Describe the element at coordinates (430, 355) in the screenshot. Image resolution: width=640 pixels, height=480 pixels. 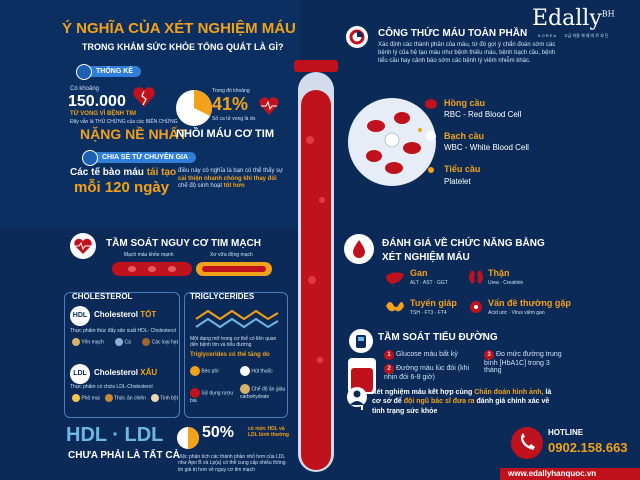
I see `diabetes-item-1: 1 Glucose máu bất kỳ` at that location.